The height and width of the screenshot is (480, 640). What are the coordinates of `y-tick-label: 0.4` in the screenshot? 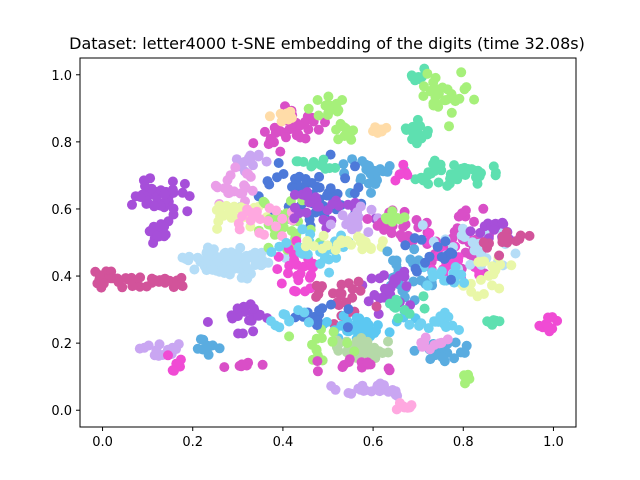 It's located at (61, 277).